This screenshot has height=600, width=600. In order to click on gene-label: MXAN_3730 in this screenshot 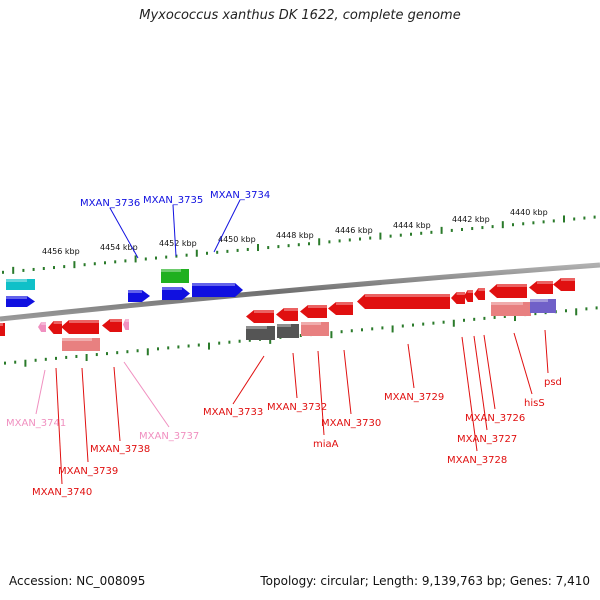, I will do `click(351, 423)`.